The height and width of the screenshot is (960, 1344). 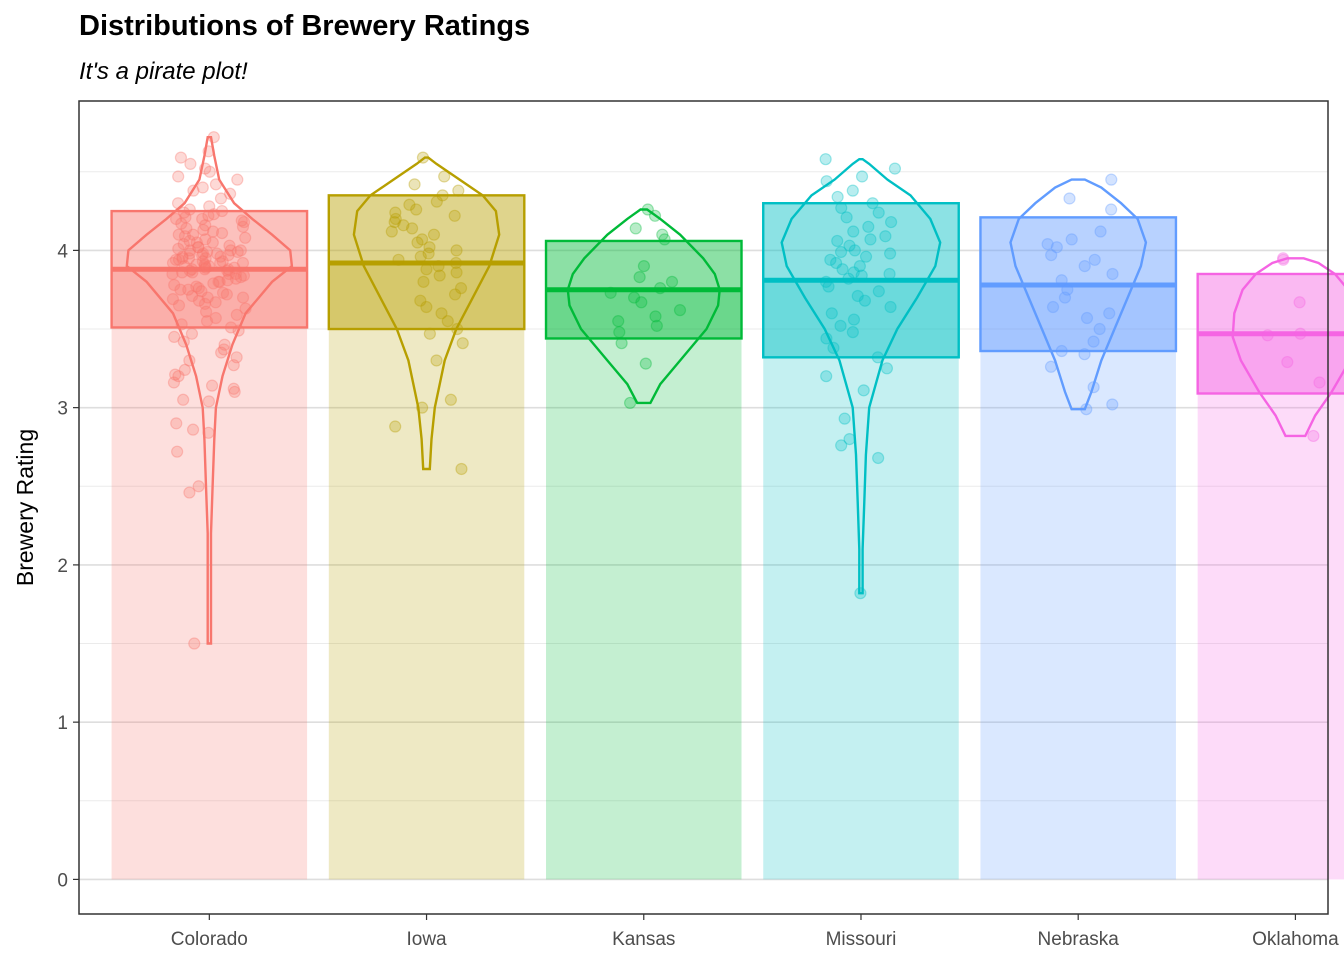 What do you see at coordinates (62, 880) in the screenshot?
I see `y-tick-label: 0` at bounding box center [62, 880].